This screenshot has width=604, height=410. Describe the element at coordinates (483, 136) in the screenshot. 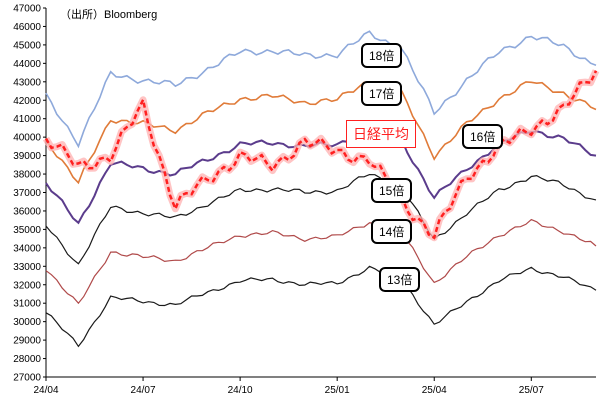

I see `label-per16: 16倍` at that location.